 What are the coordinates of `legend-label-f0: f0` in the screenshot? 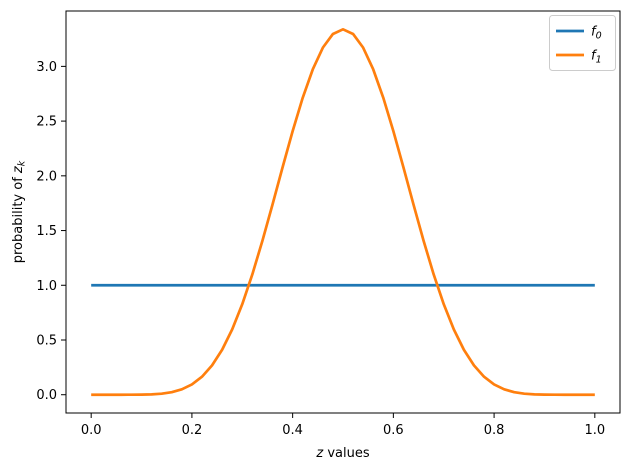 It's located at (596, 33).